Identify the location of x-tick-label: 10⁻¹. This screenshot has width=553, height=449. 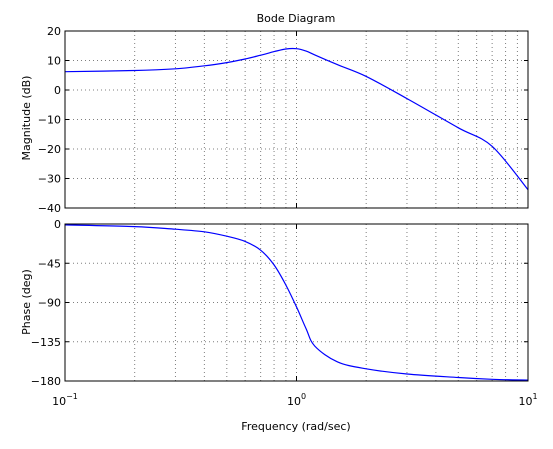
(65, 400).